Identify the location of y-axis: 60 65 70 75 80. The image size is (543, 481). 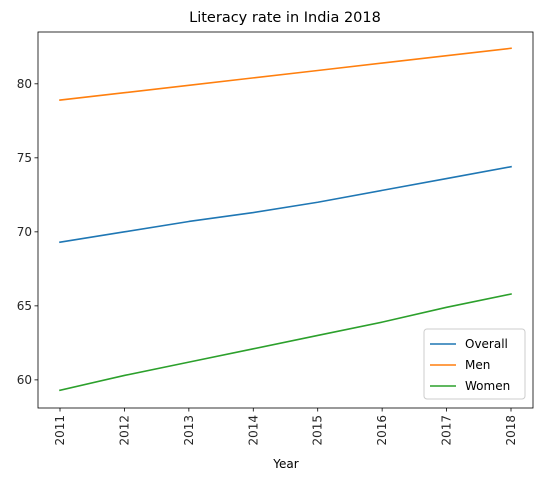
(27, 232).